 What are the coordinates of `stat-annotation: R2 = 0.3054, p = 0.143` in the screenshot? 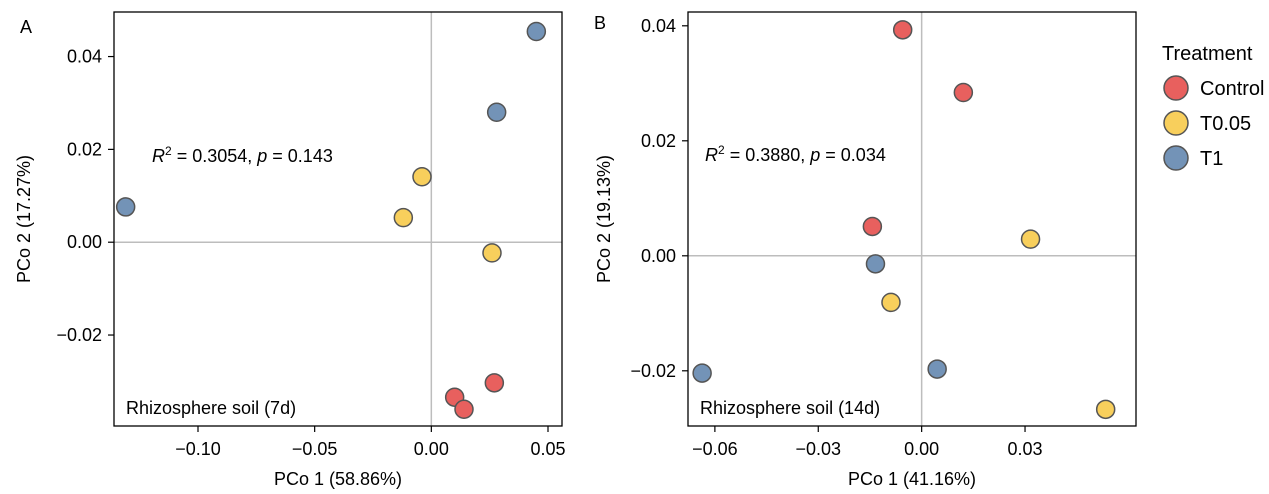 It's located at (242, 155).